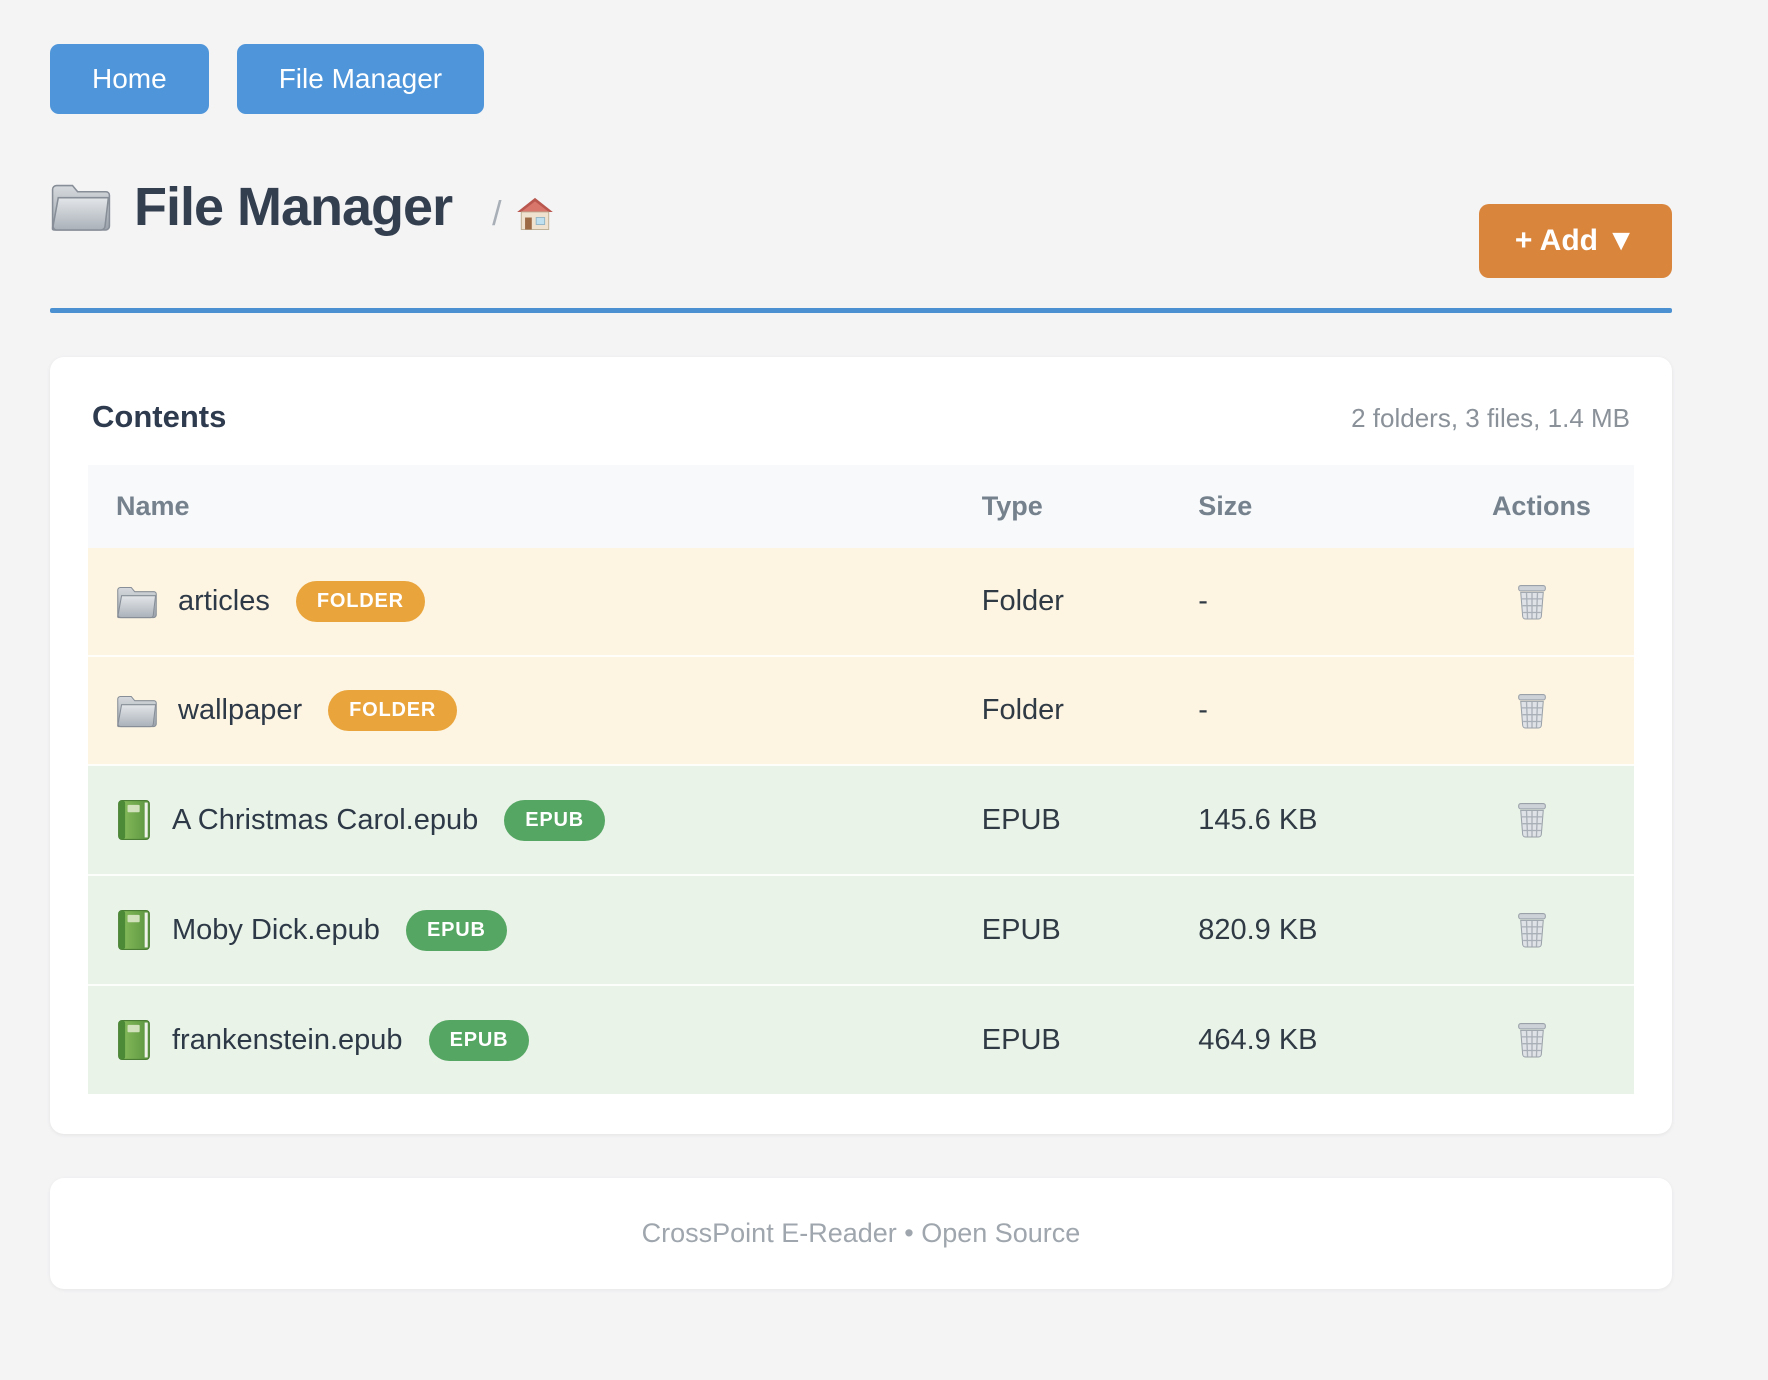  What do you see at coordinates (521, 506) in the screenshot?
I see `column-header-name: Name` at bounding box center [521, 506].